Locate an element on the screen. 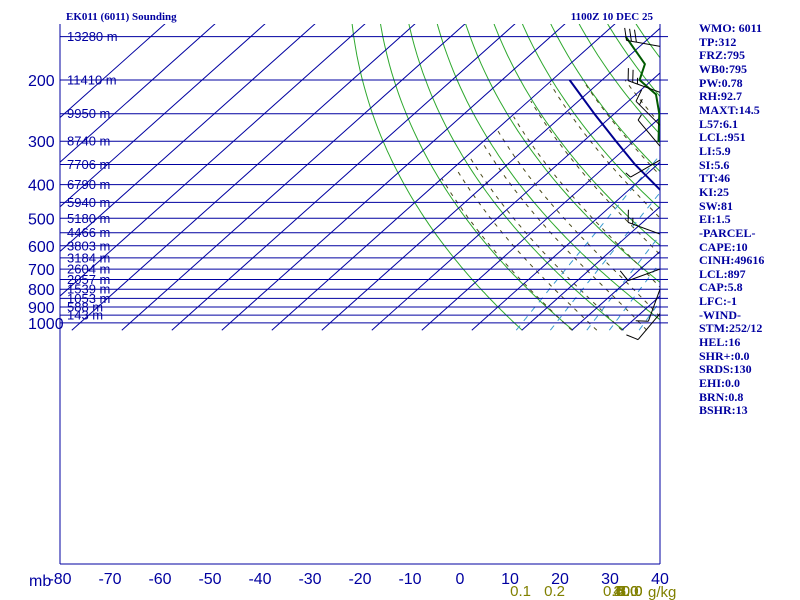 This screenshot has width=800, height=600. temperature-tick-label: -80 is located at coordinates (59, 579).